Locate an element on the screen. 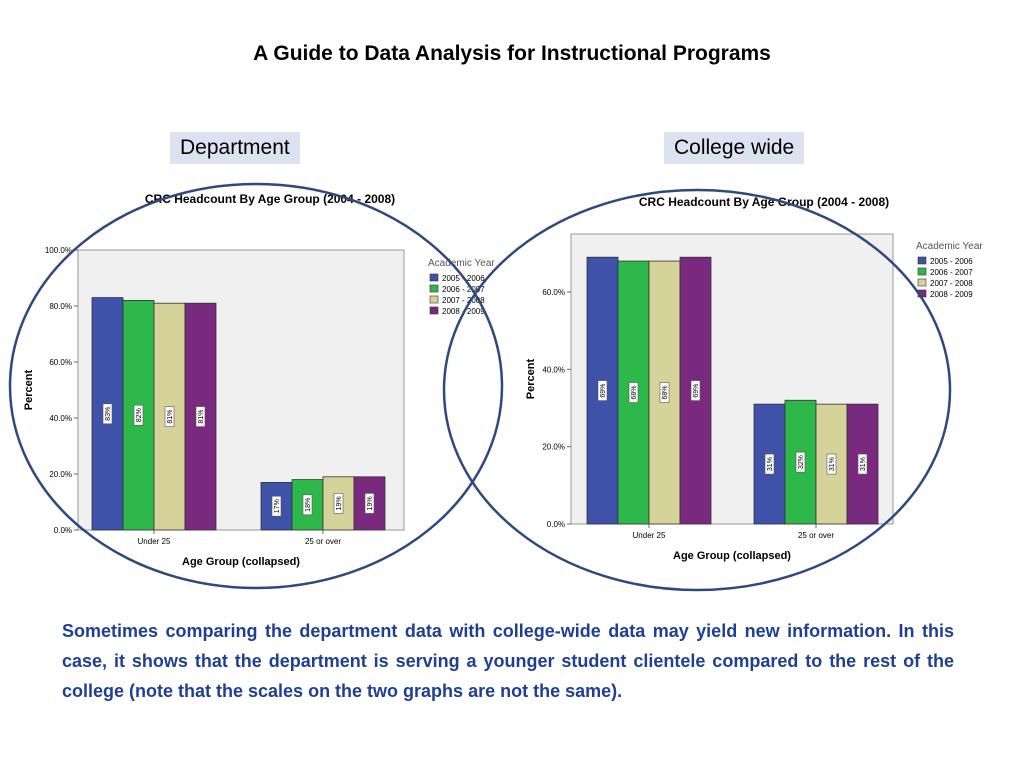 Image resolution: width=1024 pixels, height=768 pixels. data-label: 32% is located at coordinates (801, 462).